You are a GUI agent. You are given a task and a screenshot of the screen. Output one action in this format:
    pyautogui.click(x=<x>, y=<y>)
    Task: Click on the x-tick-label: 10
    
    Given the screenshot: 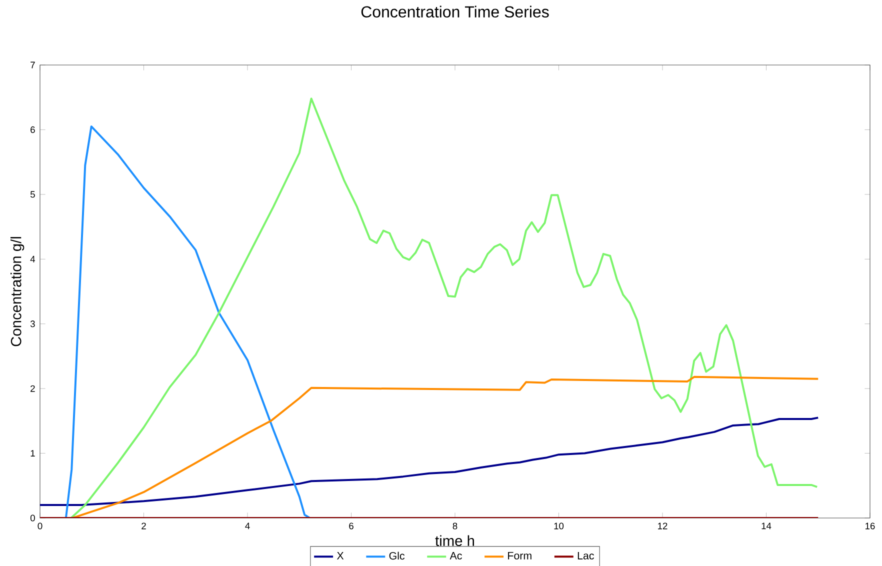 What is the action you would take?
    pyautogui.click(x=559, y=526)
    